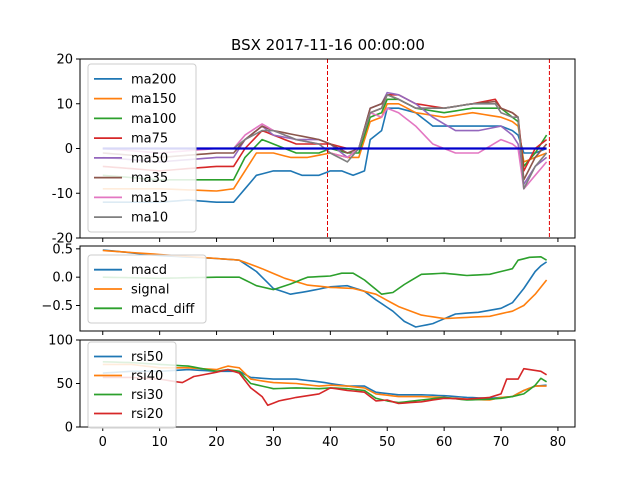  What do you see at coordinates (387, 442) in the screenshot?
I see `x-tick-label: 50` at bounding box center [387, 442].